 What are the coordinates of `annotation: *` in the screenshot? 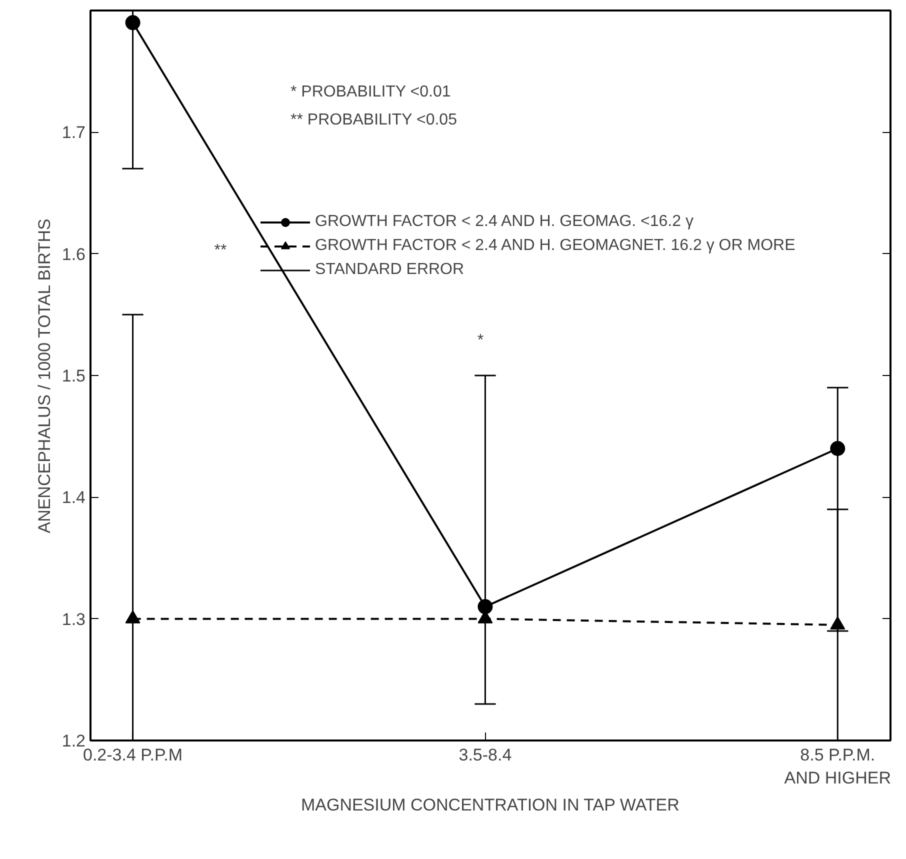 It's located at (480, 340).